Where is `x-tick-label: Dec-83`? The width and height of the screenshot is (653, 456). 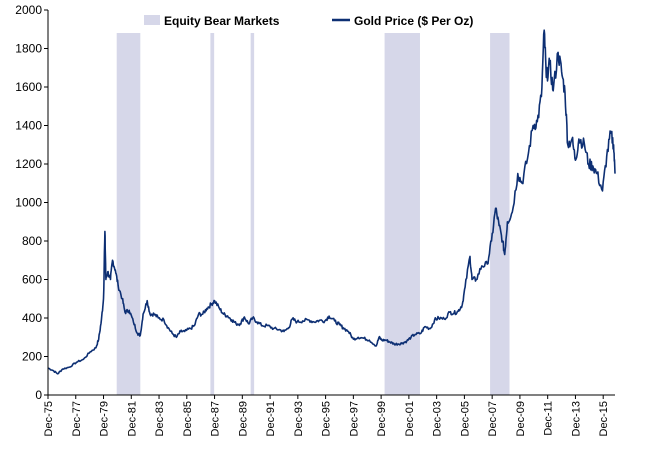 x-tick-label: Dec-83 is located at coordinates (160, 418).